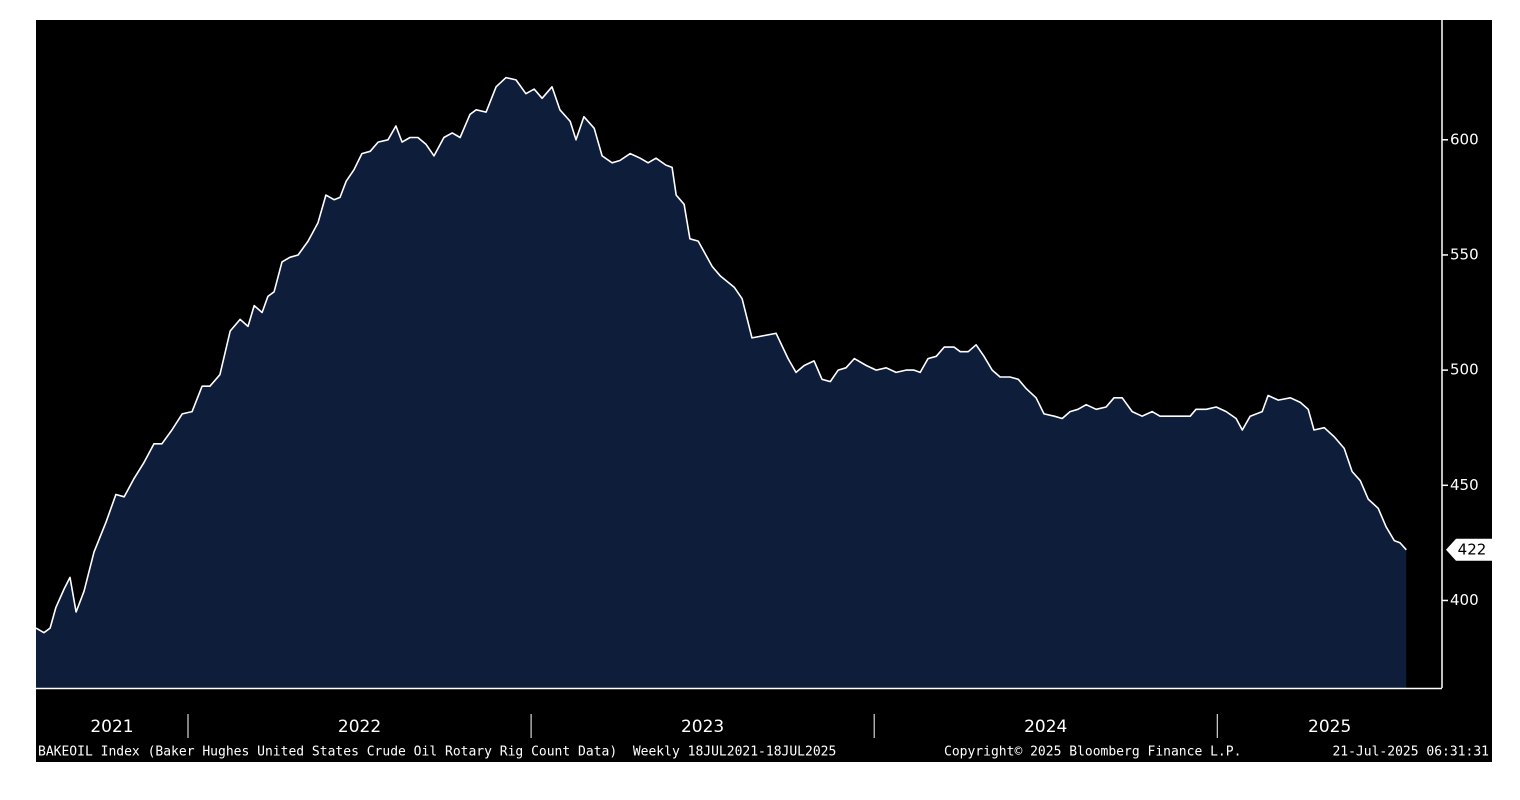 The image size is (1520, 800). I want to click on y-tick-label: 450, so click(1464, 485).